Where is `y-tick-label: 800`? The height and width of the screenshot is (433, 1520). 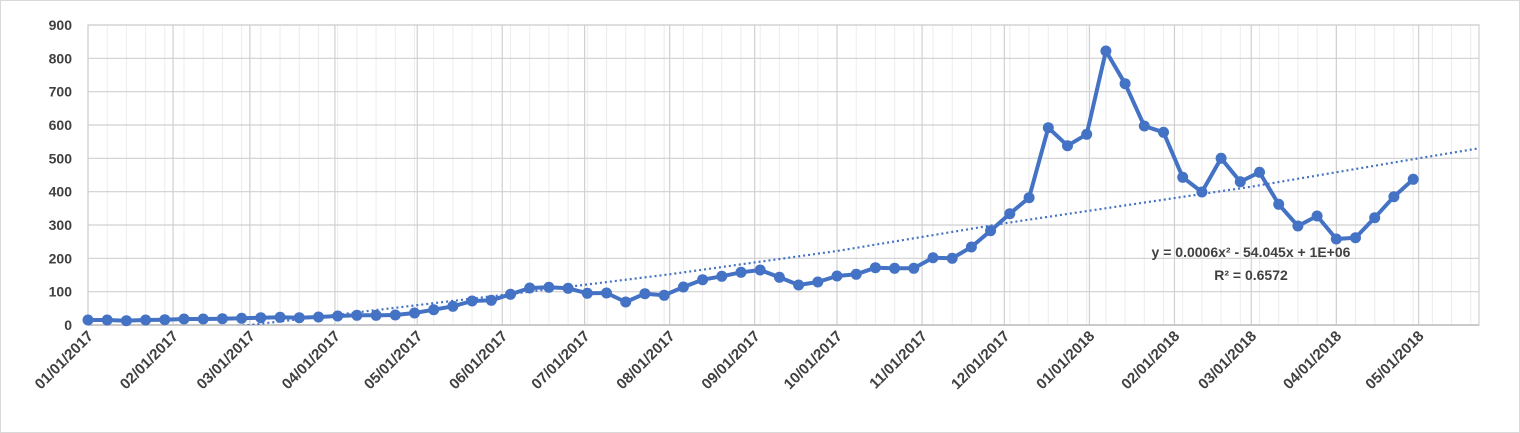
y-tick-label: 800 is located at coordinates (61, 58).